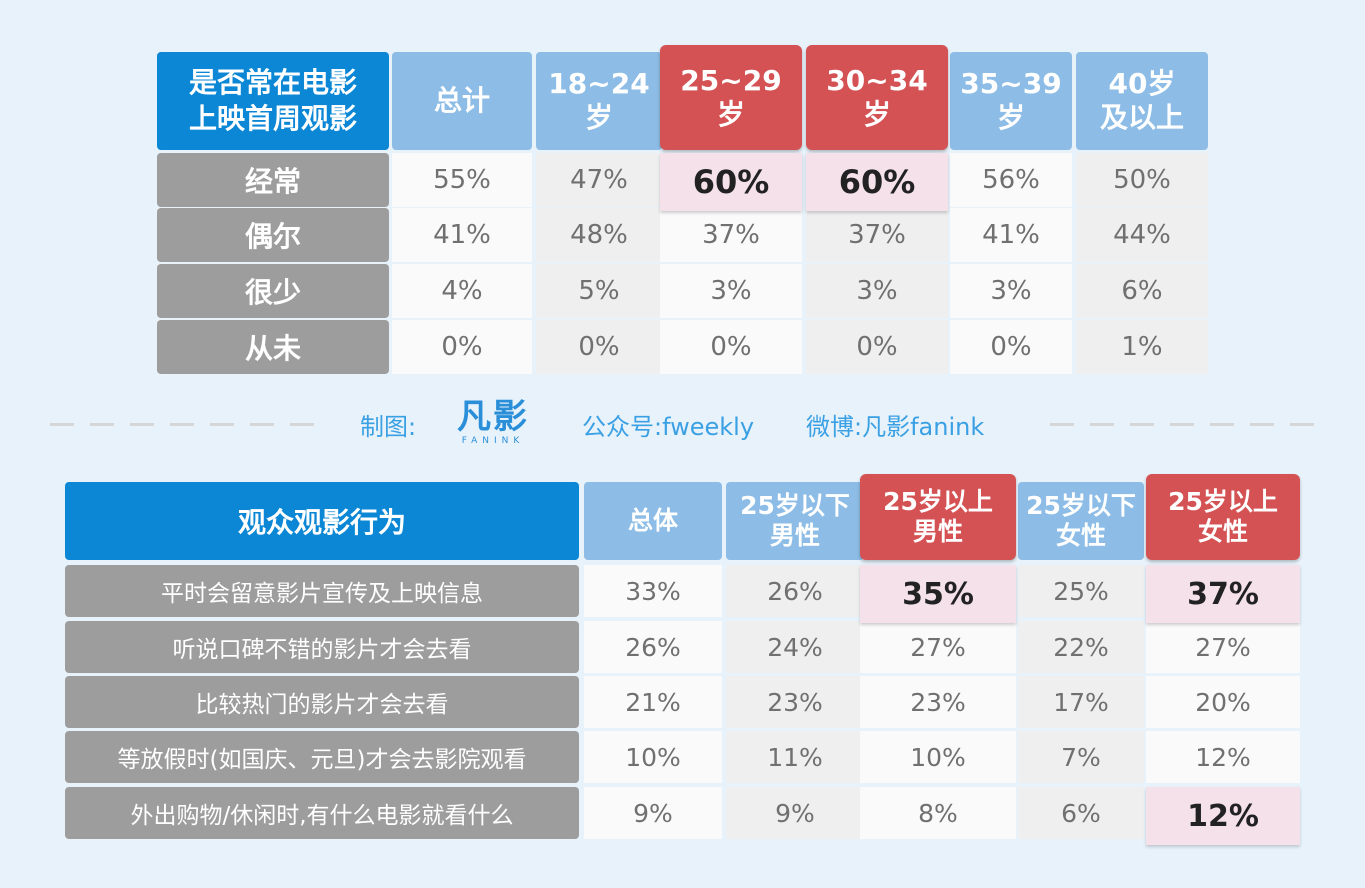 The image size is (1365, 888). What do you see at coordinates (795, 647) in the screenshot?
I see `data-cell: 24%` at bounding box center [795, 647].